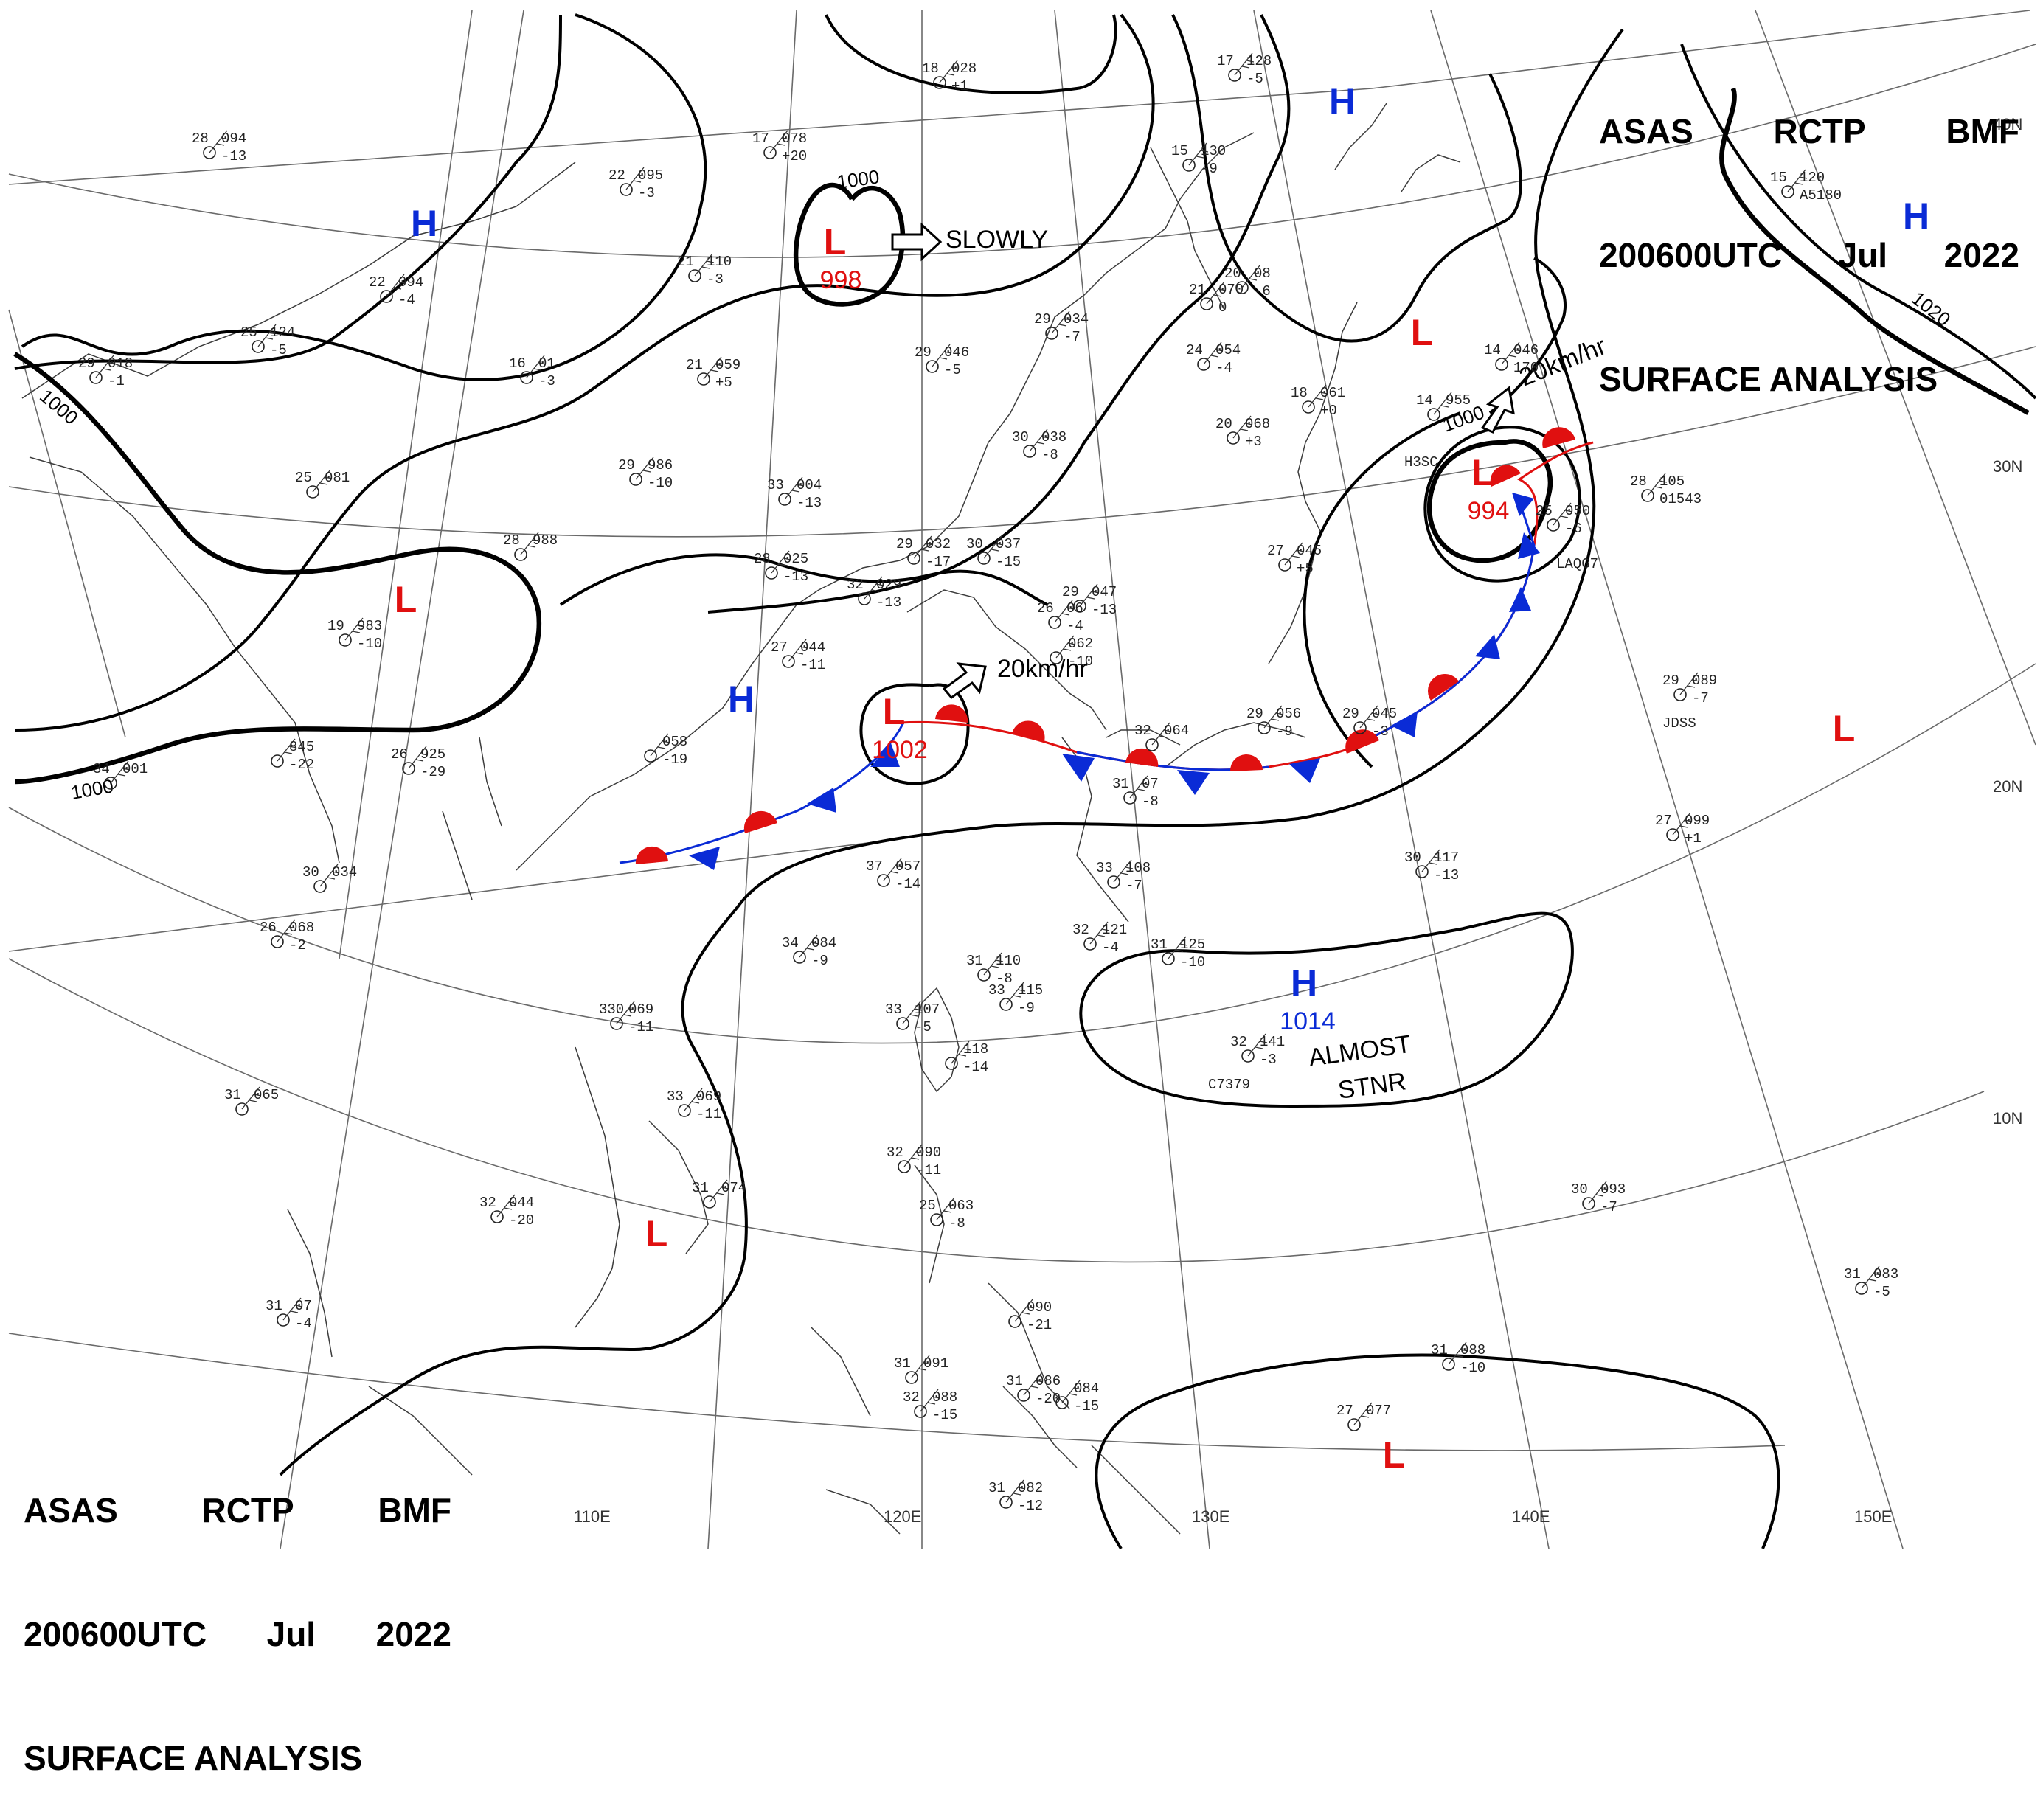  Describe the element at coordinates (121, 775) in the screenshot. I see `station-plot: 34 001` at that location.